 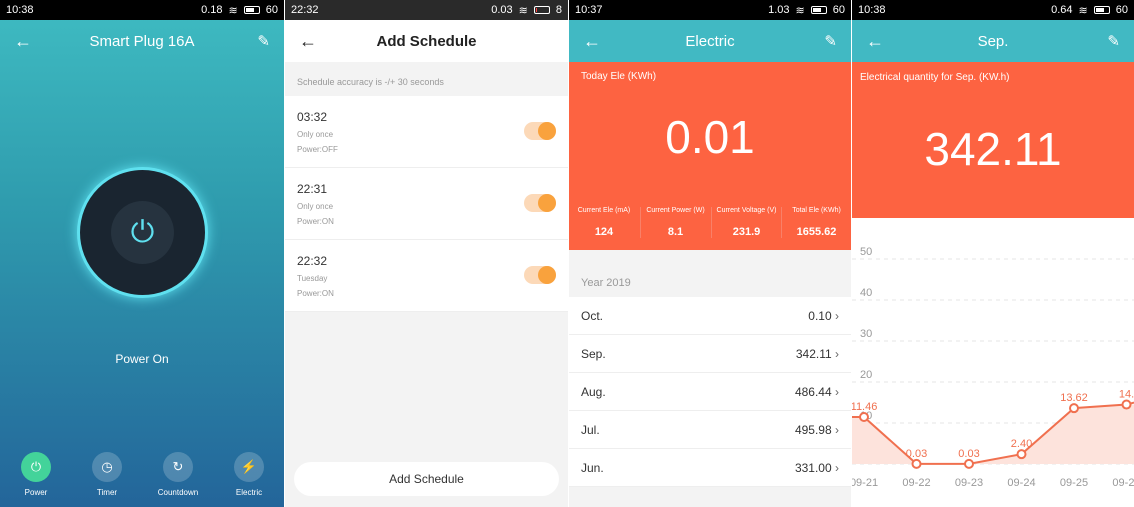 What do you see at coordinates (589, 10) in the screenshot?
I see `status-time: 10:37` at bounding box center [589, 10].